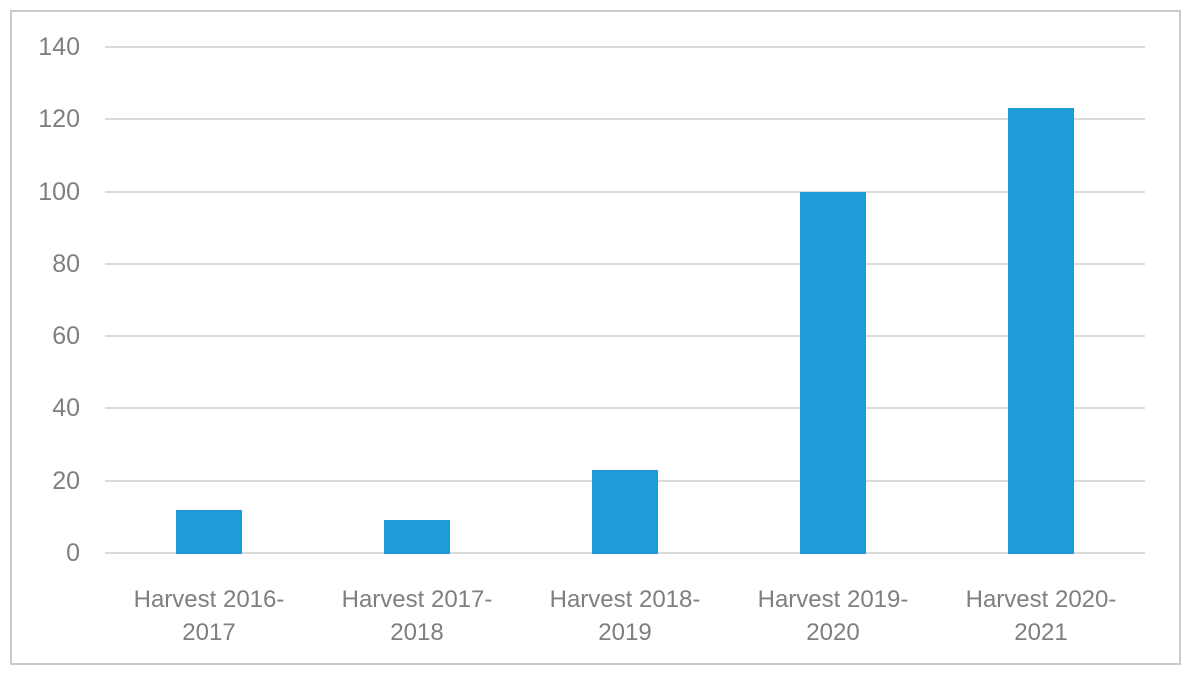 The width and height of the screenshot is (1192, 678). Describe the element at coordinates (209, 616) in the screenshot. I see `x-tick-label: Harvest 2016- 2017` at that location.